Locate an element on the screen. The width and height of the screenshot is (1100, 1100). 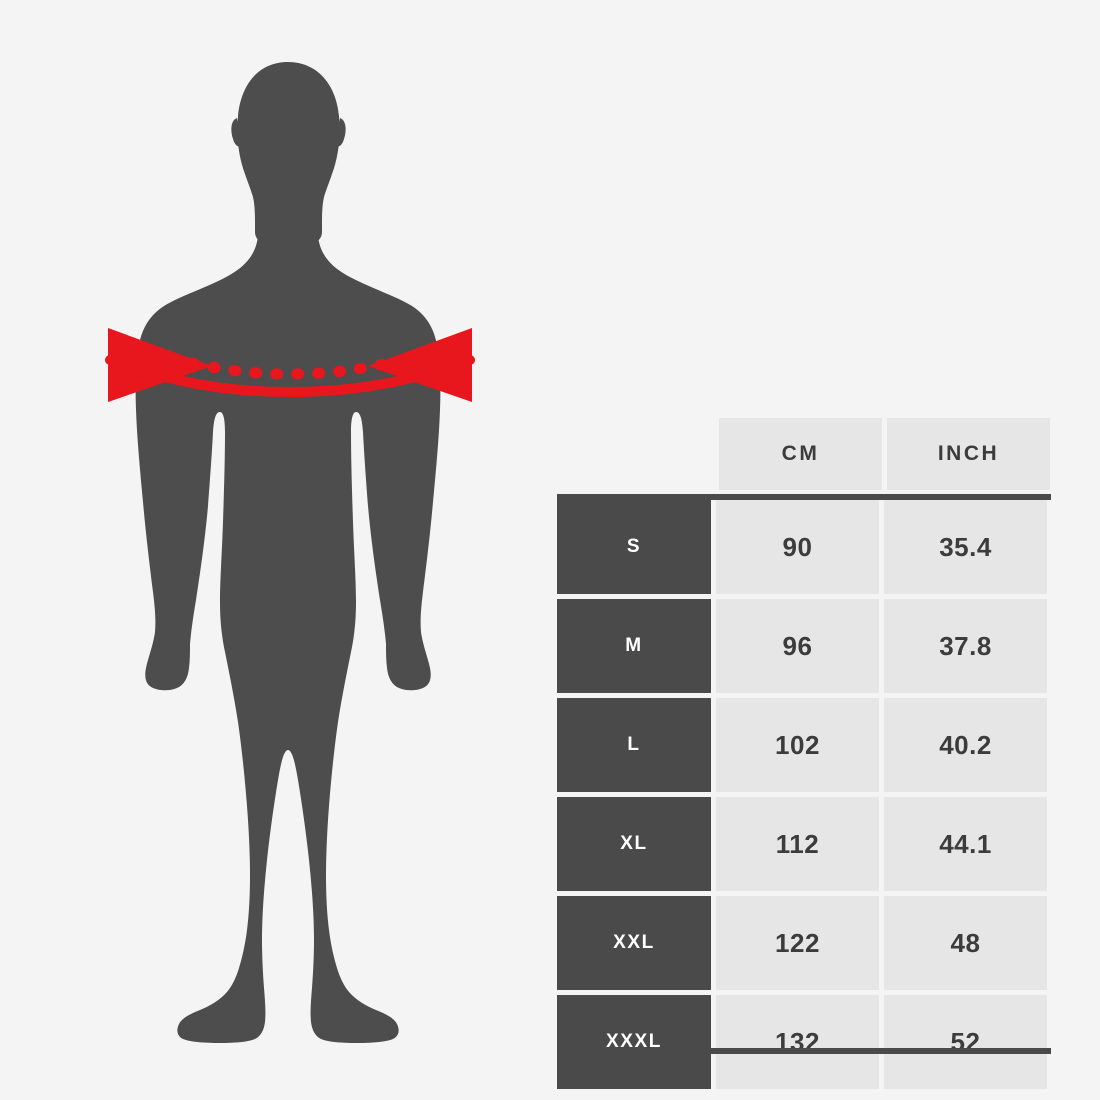
measure-line-solid is located at coordinates (290, 376).